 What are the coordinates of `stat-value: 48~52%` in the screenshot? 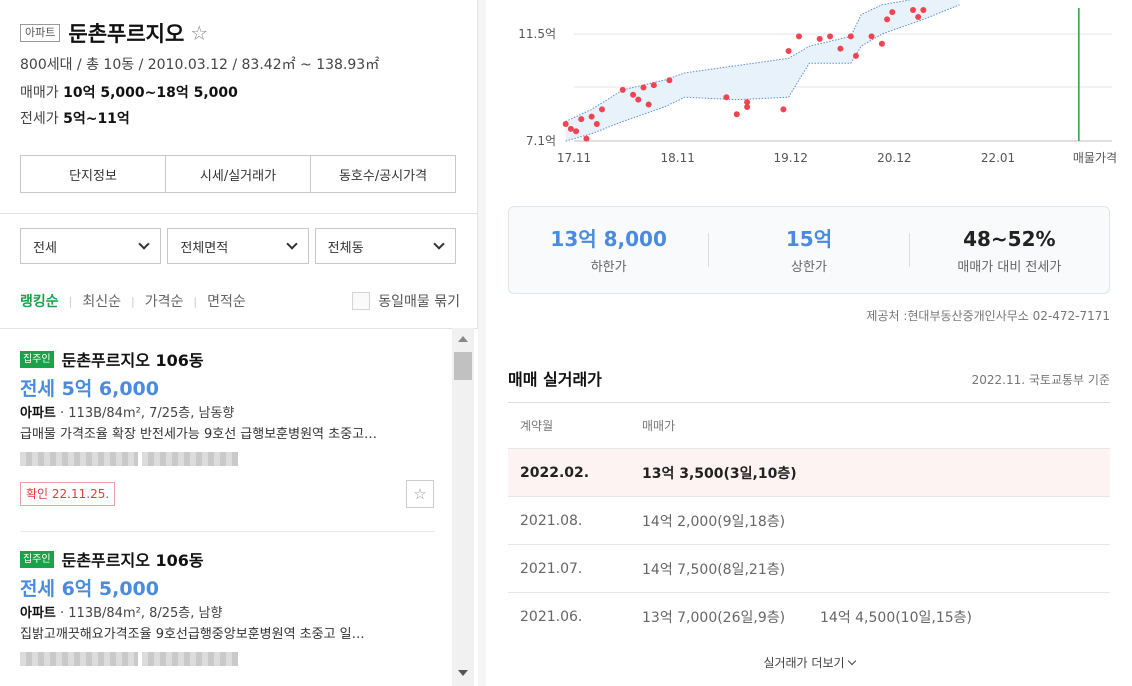 It's located at (1009, 238).